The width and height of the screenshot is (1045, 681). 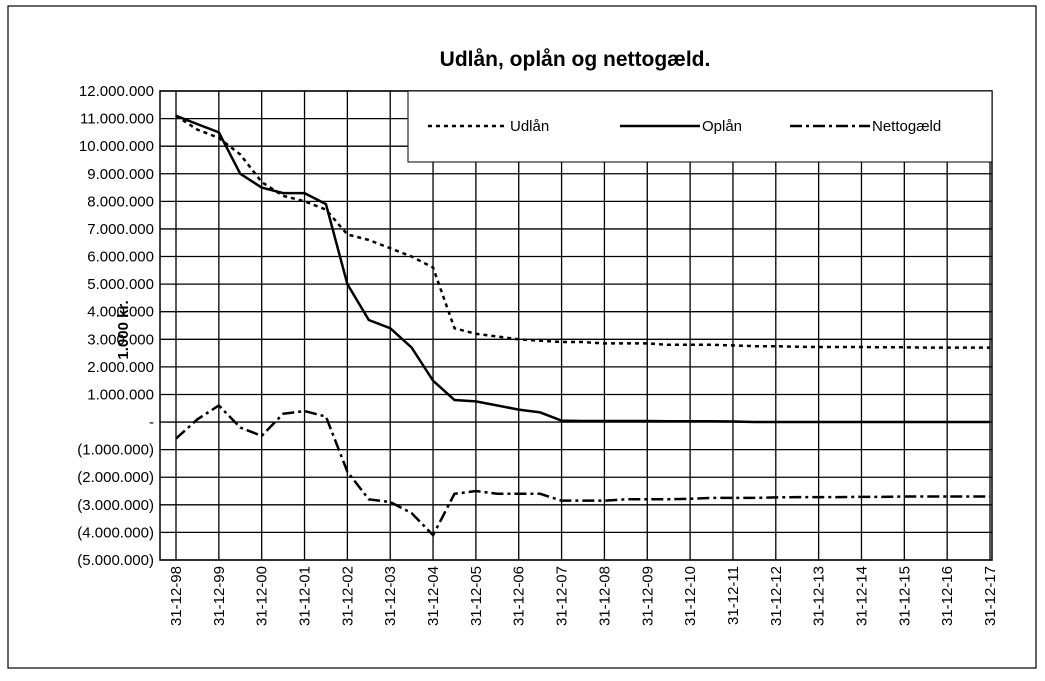 What do you see at coordinates (117, 119) in the screenshot?
I see `y-tick-label: 11.000.000` at bounding box center [117, 119].